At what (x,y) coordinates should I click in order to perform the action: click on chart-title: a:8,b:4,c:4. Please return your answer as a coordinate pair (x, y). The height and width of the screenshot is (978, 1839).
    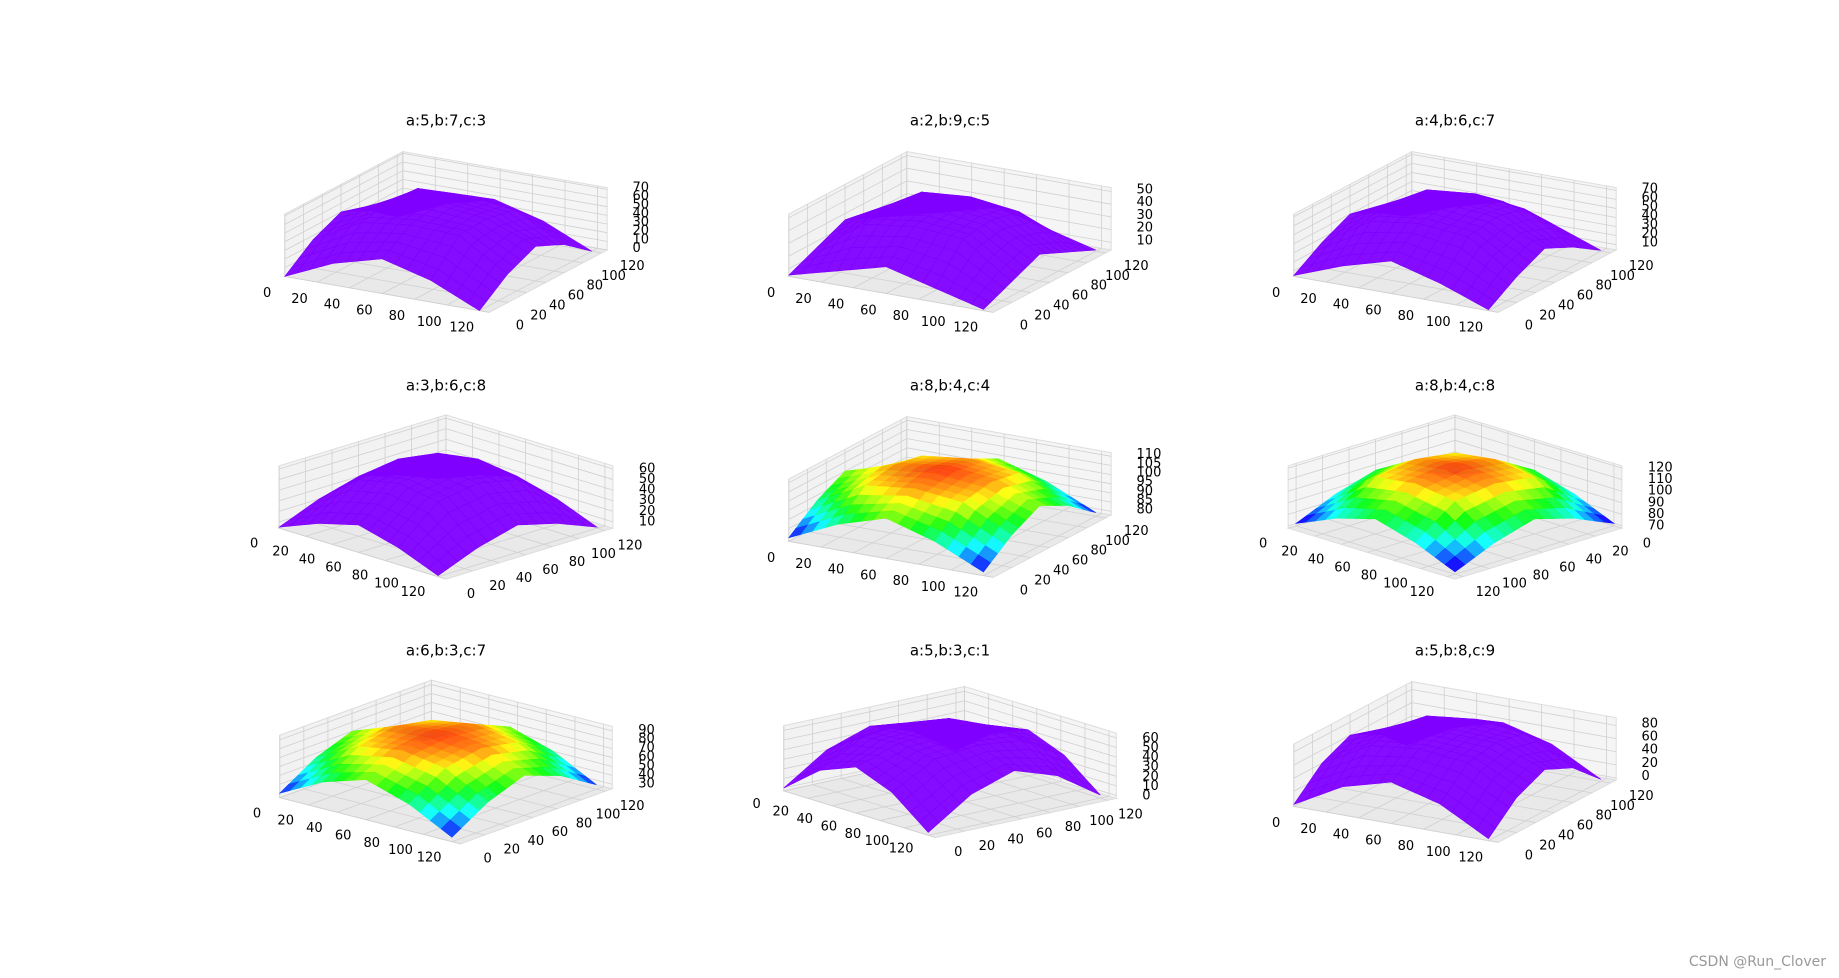
    Looking at the image, I should click on (950, 386).